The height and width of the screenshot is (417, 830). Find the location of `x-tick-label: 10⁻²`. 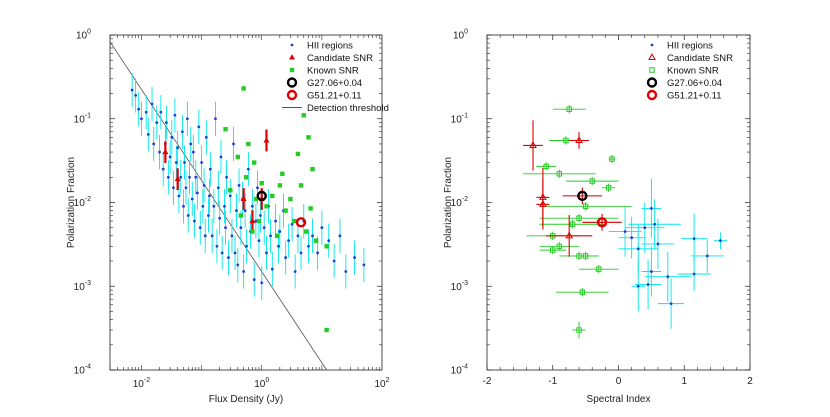

x-tick-label: 10⁻² is located at coordinates (141, 383).